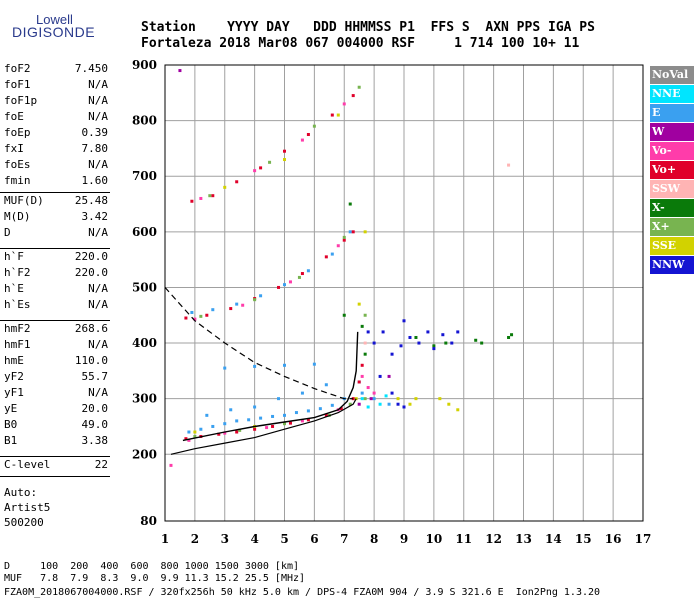 This screenshot has width=700, height=600. What do you see at coordinates (56, 274) in the screenshot?
I see `param-row: h`F2 220.0` at bounding box center [56, 274].